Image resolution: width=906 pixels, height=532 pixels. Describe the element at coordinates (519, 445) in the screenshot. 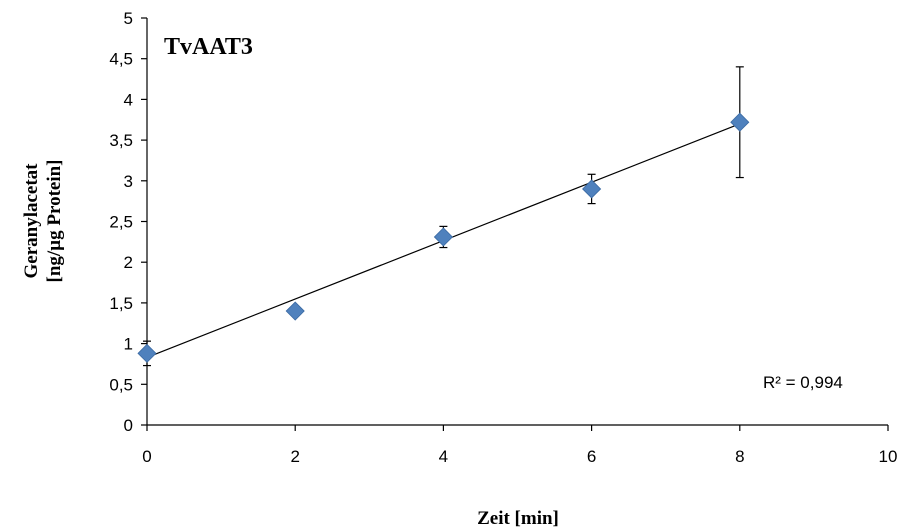

I see `x-axis-ticks: 0 2 4 6 8 10` at that location.